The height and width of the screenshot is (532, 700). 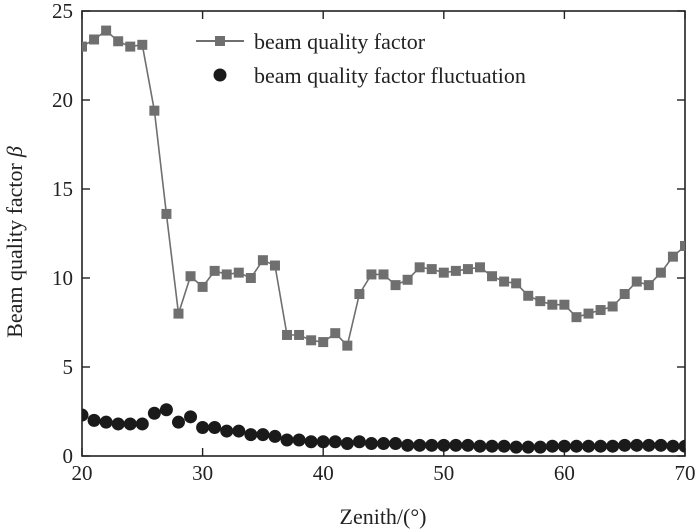 What do you see at coordinates (14, 249) in the screenshot?
I see `y-axis-label-text: Beam quality factor` at bounding box center [14, 249].